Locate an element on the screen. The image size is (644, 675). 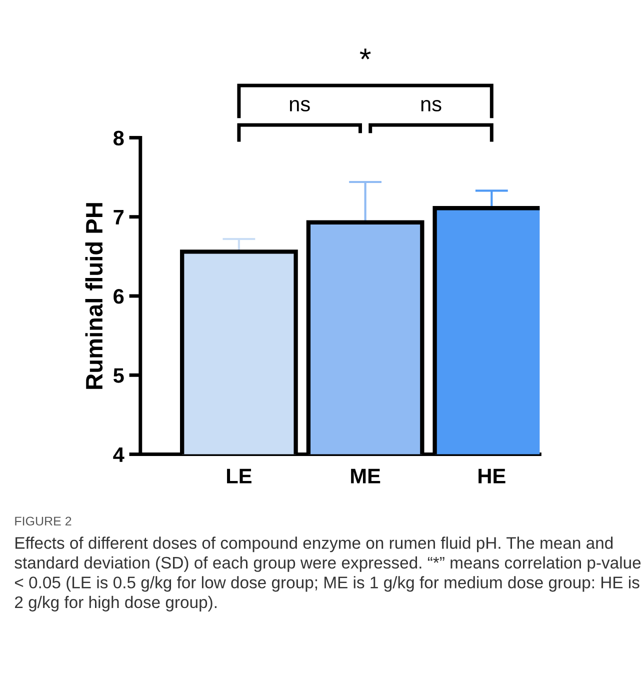
y-tick-label: 6 is located at coordinates (119, 296).